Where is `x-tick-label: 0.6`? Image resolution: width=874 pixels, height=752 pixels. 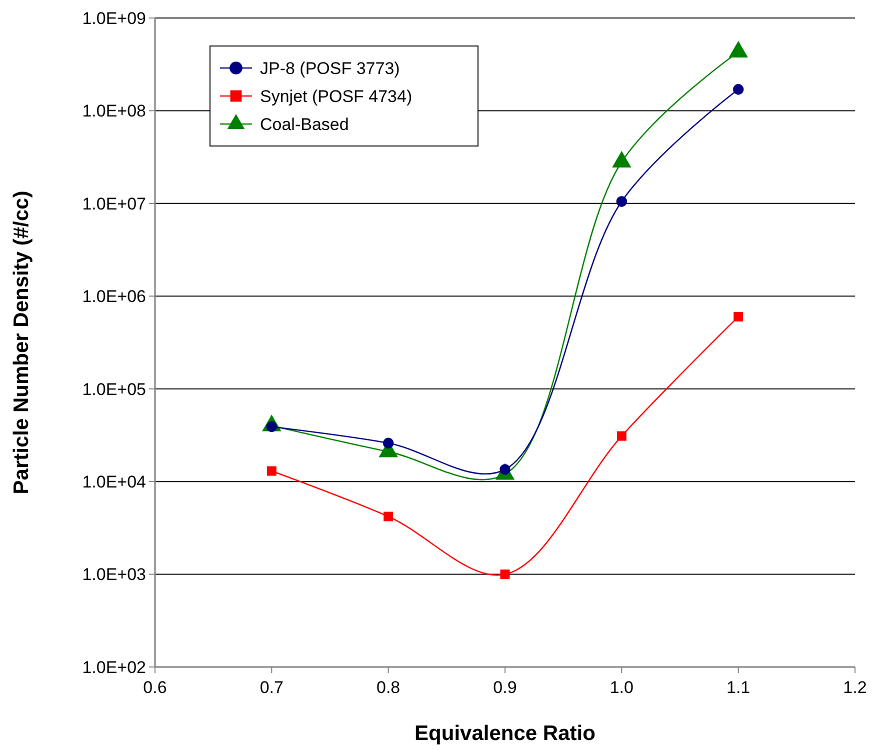 x-tick-label: 0.6 is located at coordinates (155, 687).